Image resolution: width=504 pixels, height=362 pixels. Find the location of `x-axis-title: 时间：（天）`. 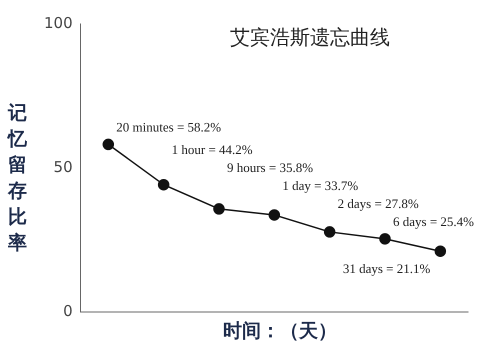

x-axis-title: 时间：（天） is located at coordinates (280, 331).